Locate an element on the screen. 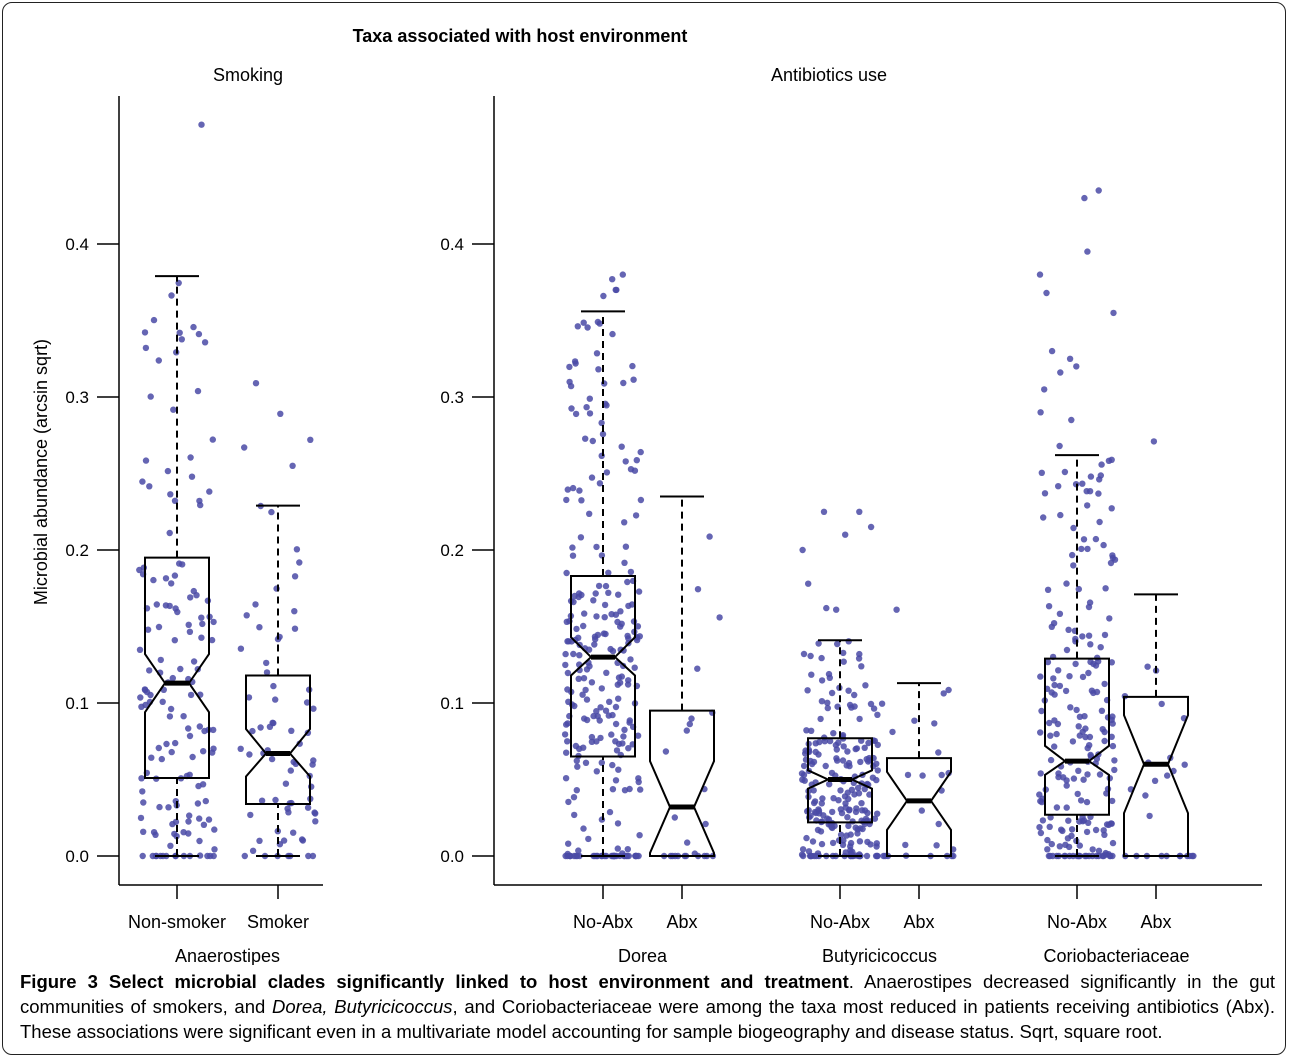  x-tick-label: No-Abx is located at coordinates (603, 922).